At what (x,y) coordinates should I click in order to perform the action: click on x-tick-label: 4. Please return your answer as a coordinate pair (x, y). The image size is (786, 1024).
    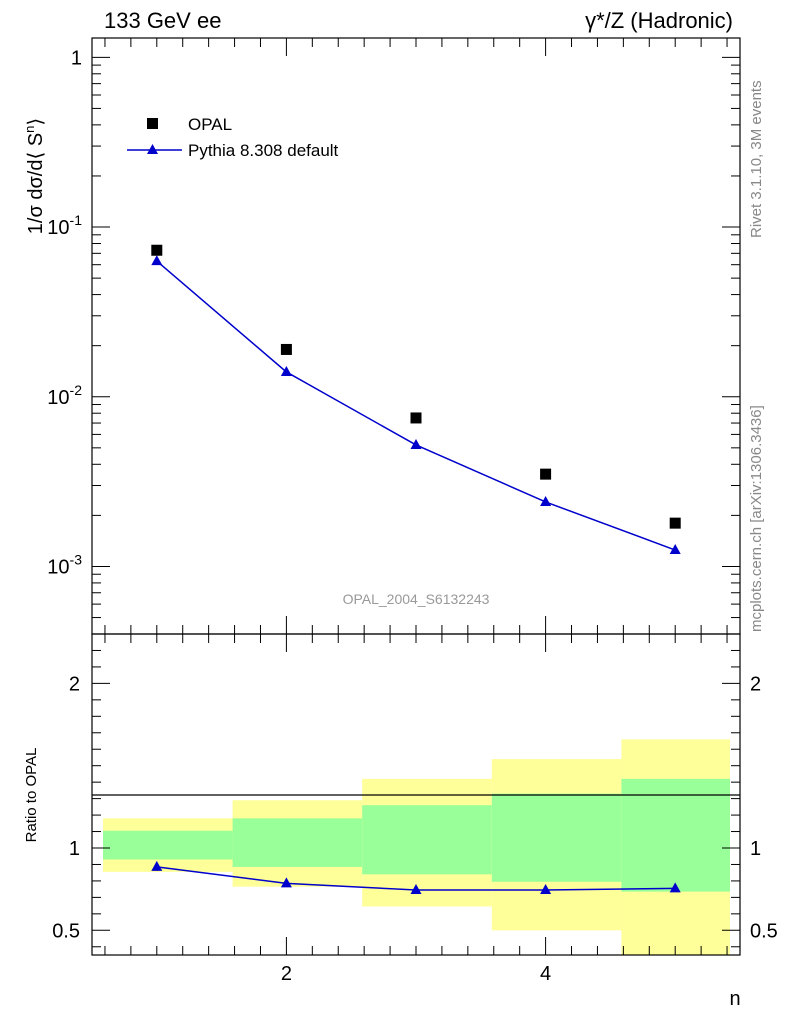
    Looking at the image, I should click on (545, 974).